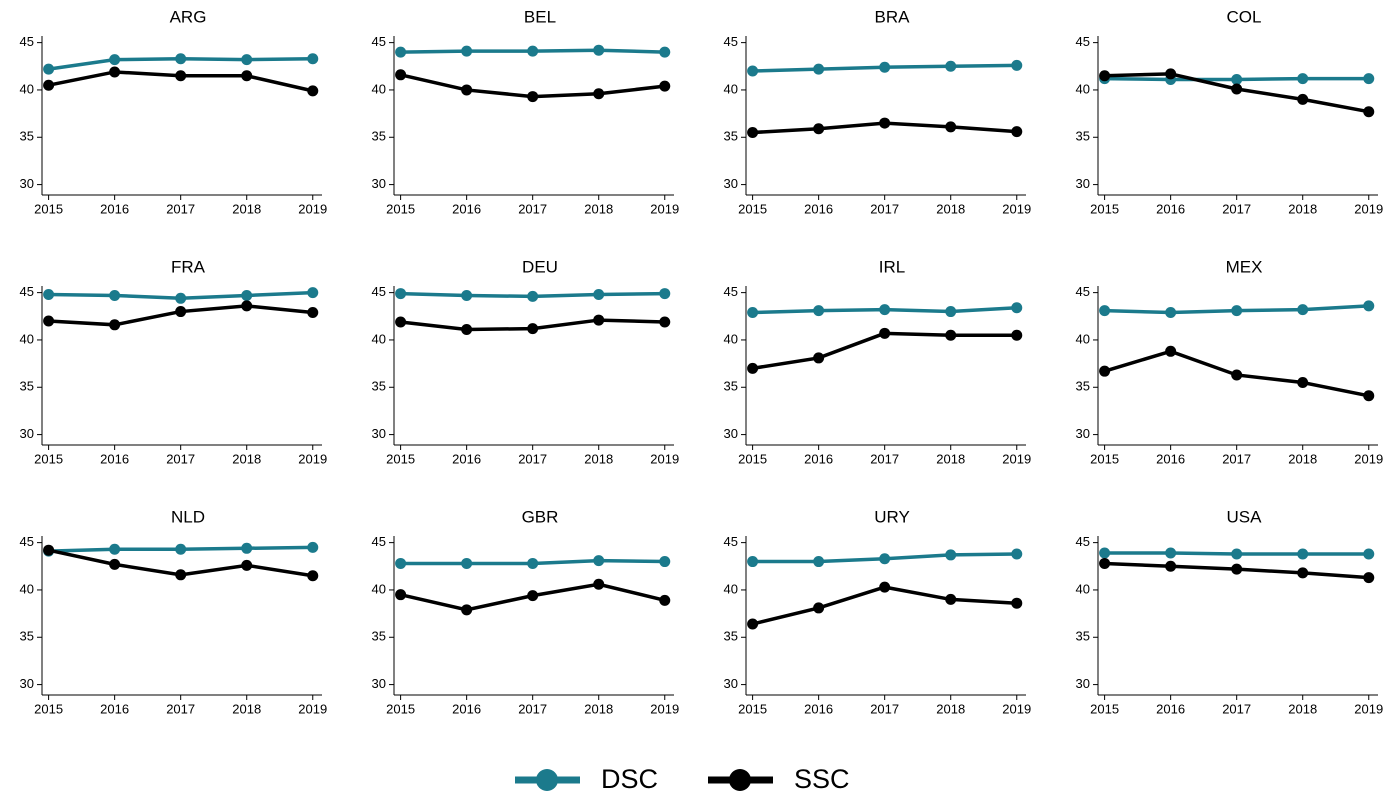  Describe the element at coordinates (731, 588) in the screenshot. I see `y-tick-label: 40` at that location.